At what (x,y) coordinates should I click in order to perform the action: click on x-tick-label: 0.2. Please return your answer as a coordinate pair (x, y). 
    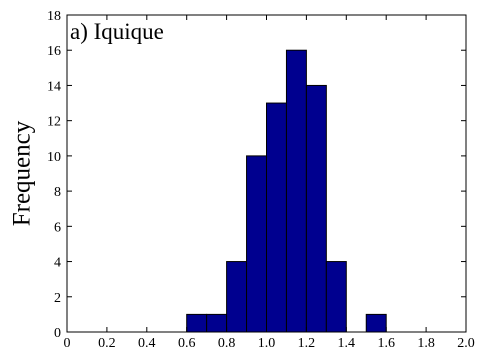
    Looking at the image, I should click on (107, 343).